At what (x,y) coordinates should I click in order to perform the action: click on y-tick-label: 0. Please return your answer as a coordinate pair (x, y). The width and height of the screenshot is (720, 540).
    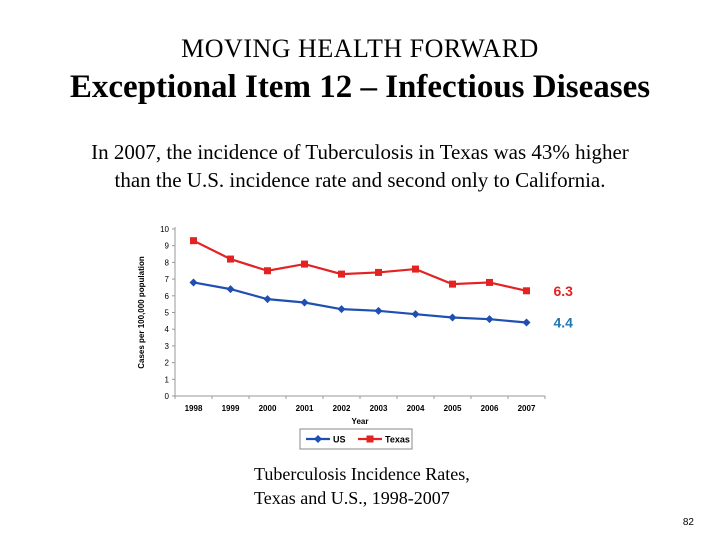
    Looking at the image, I should click on (167, 396).